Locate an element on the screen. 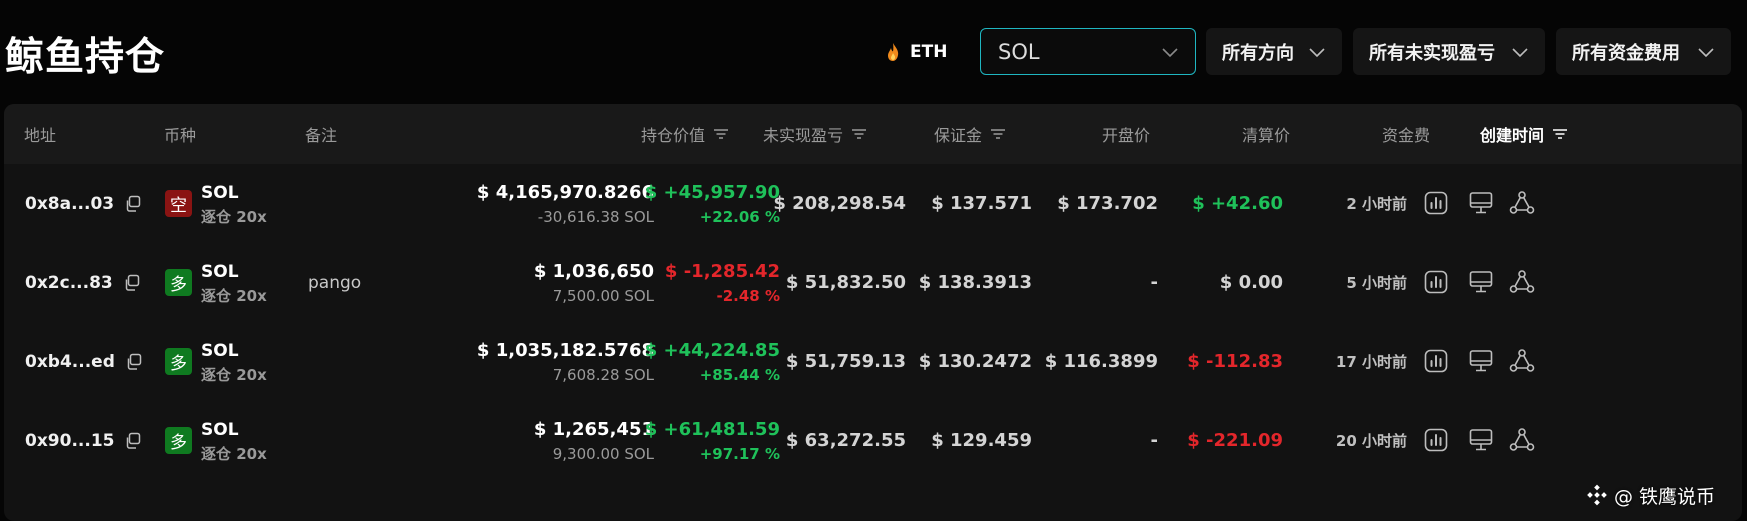 This screenshot has height=521, width=1747. coin-select-value: SOL is located at coordinates (1019, 51).